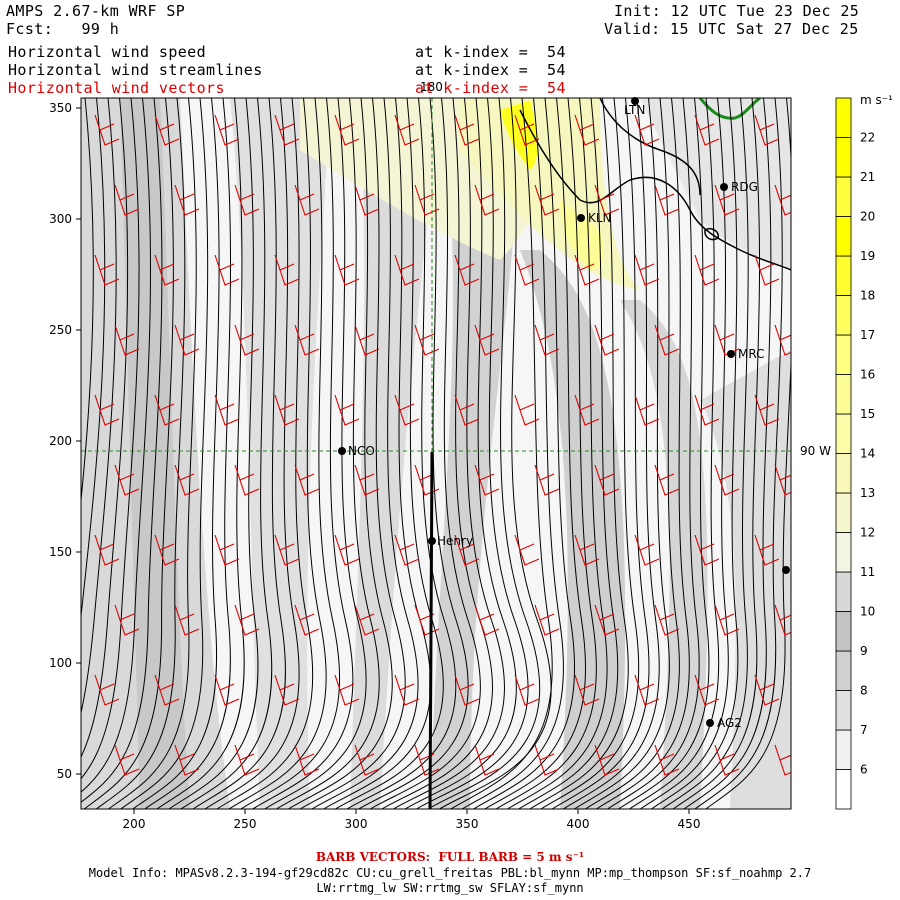 Image resolution: width=900 pixels, height=900 pixels. I want to click on x-tick-label: 350, so click(467, 824).